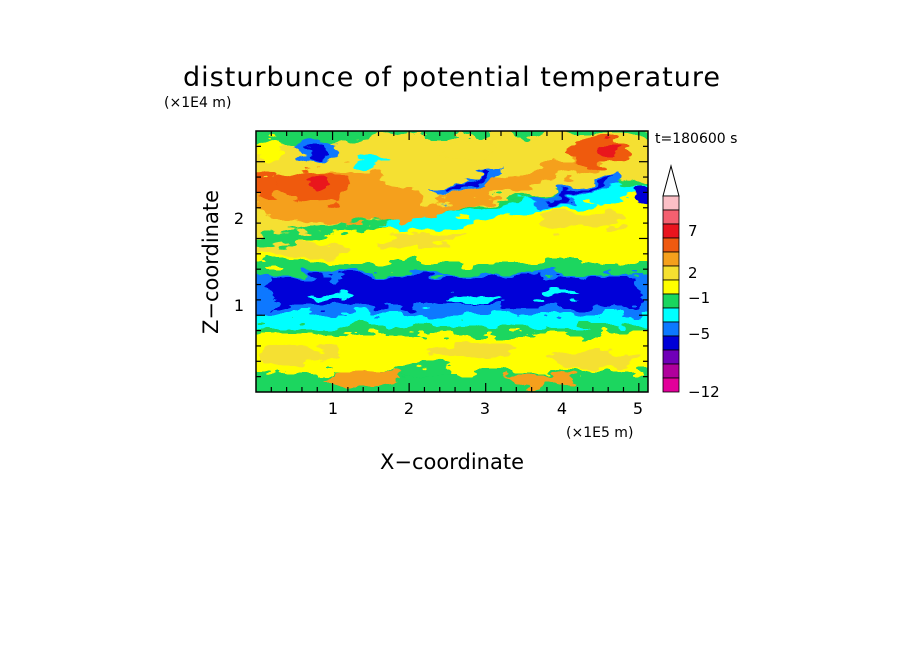  Describe the element at coordinates (704, 392) in the screenshot. I see `colorbar-label: −12` at that location.